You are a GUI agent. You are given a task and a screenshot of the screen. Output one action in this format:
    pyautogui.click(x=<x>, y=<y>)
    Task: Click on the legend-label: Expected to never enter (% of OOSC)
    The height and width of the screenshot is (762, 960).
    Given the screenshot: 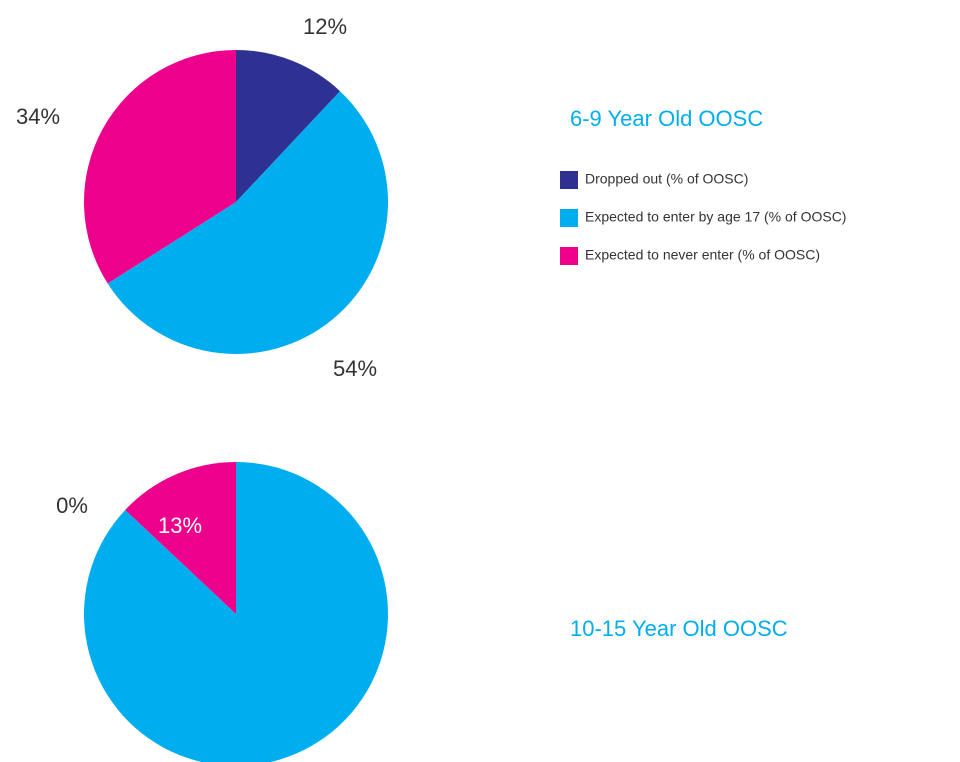 What is the action you would take?
    pyautogui.click(x=702, y=255)
    